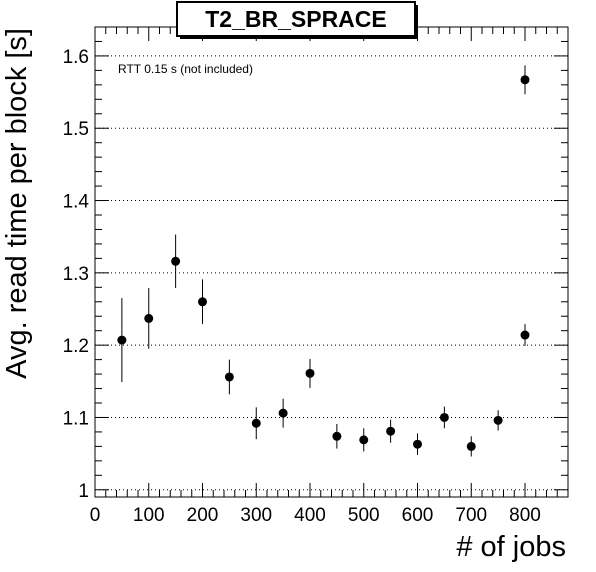 The height and width of the screenshot is (572, 596). I want to click on x-tick-label: 500, so click(364, 515).